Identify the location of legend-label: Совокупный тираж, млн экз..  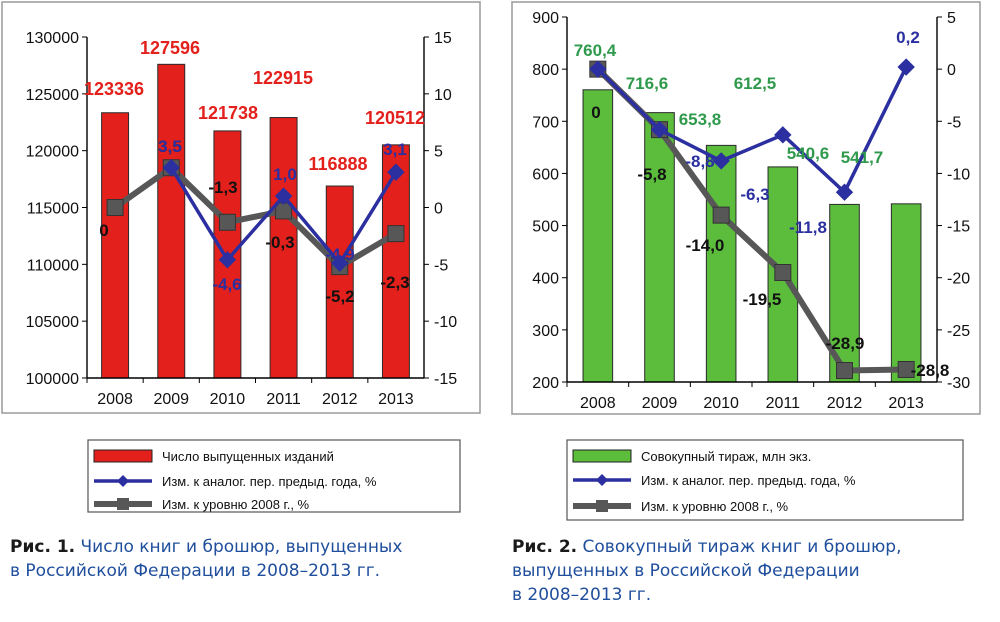
(726, 456).